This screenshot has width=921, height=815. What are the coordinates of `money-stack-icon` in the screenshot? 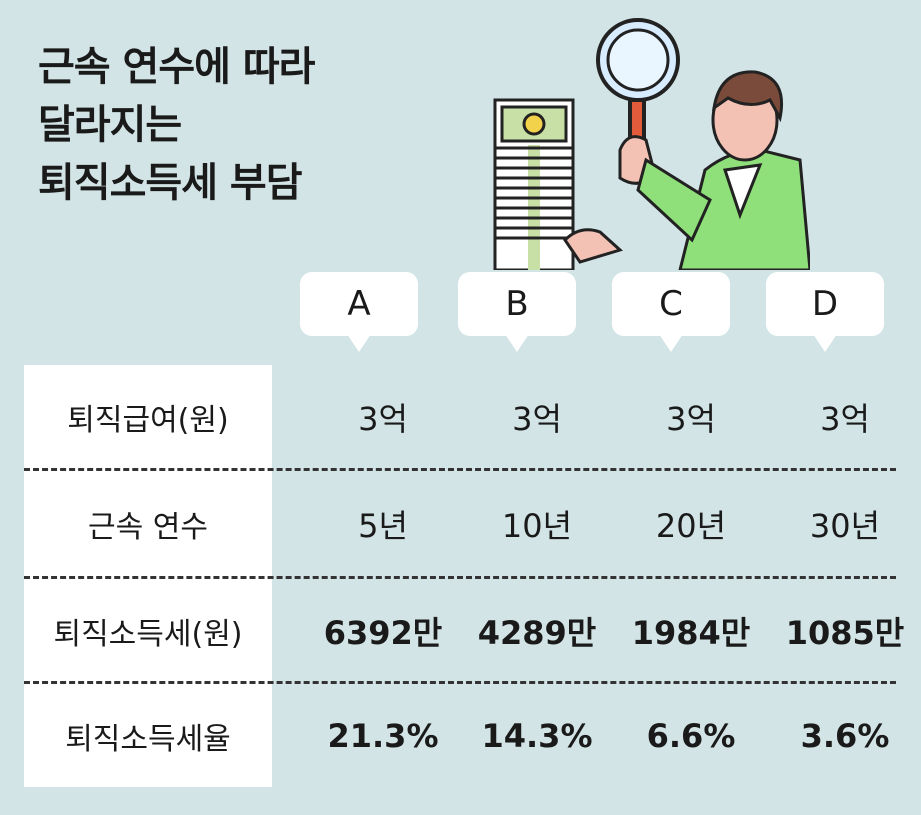 It's located at (534, 184).